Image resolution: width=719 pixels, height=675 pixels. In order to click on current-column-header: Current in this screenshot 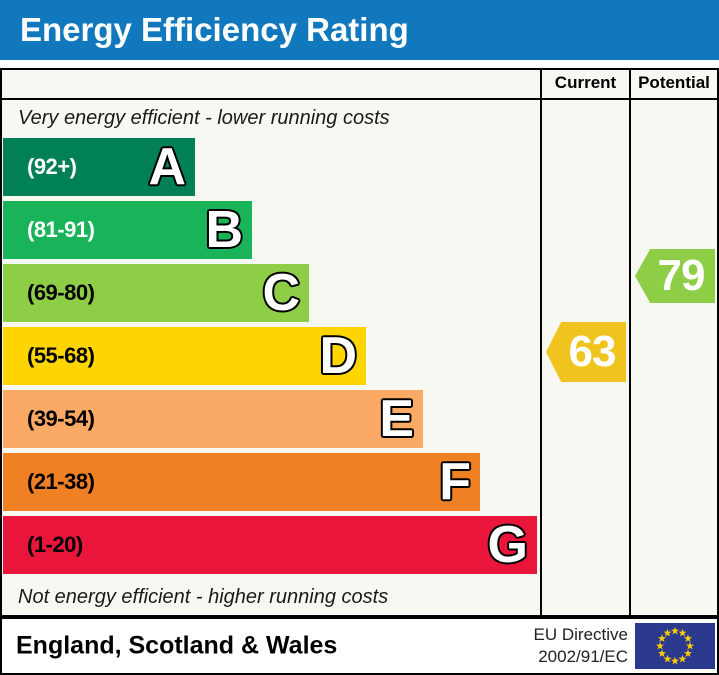, I will do `click(585, 82)`.